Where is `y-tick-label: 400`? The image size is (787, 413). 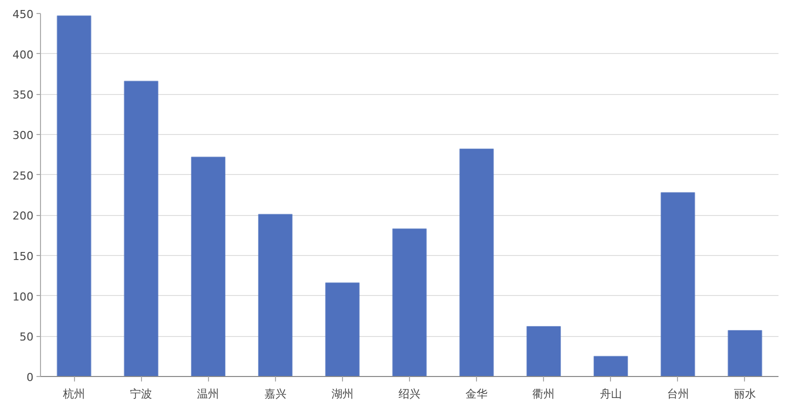 y-tick-label: 400 is located at coordinates (23, 55).